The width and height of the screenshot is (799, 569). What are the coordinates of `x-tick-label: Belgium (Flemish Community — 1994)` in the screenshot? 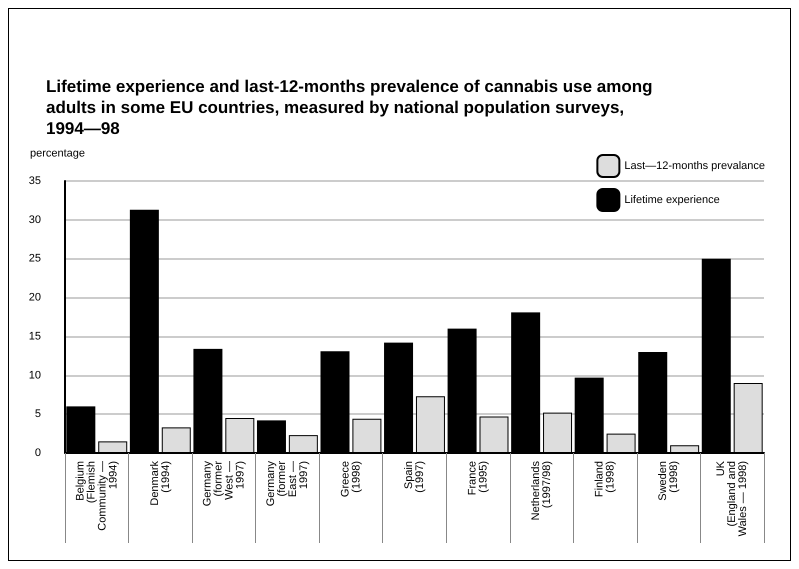 It's located at (97, 496).